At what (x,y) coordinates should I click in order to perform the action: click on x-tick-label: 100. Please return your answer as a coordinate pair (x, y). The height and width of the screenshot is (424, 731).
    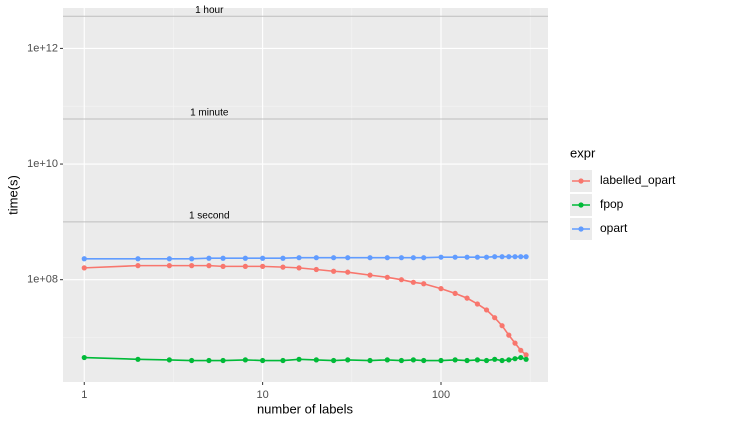
    Looking at the image, I should click on (441, 395).